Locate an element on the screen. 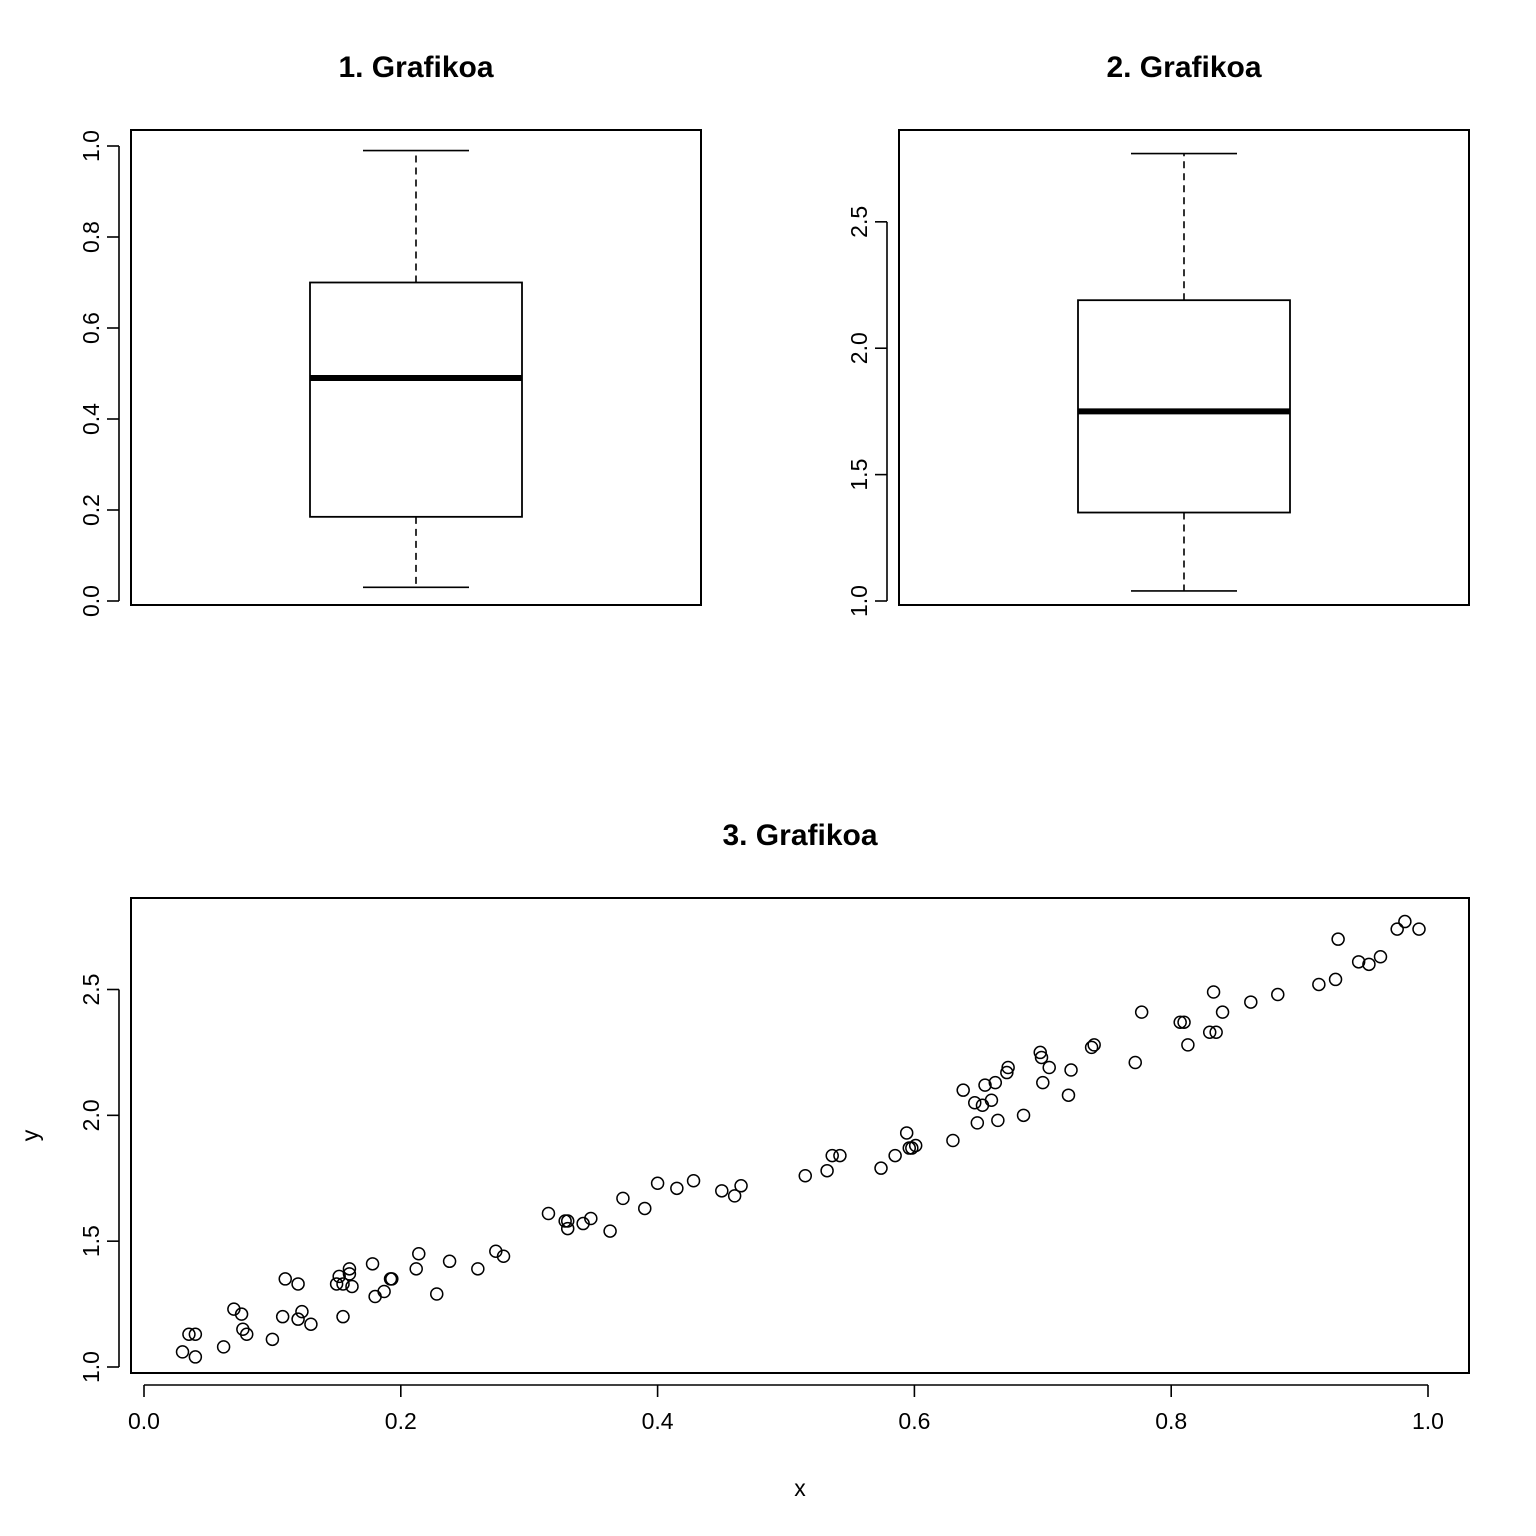 The height and width of the screenshot is (1536, 1536). y-tick-label: 2.5 is located at coordinates (859, 222).